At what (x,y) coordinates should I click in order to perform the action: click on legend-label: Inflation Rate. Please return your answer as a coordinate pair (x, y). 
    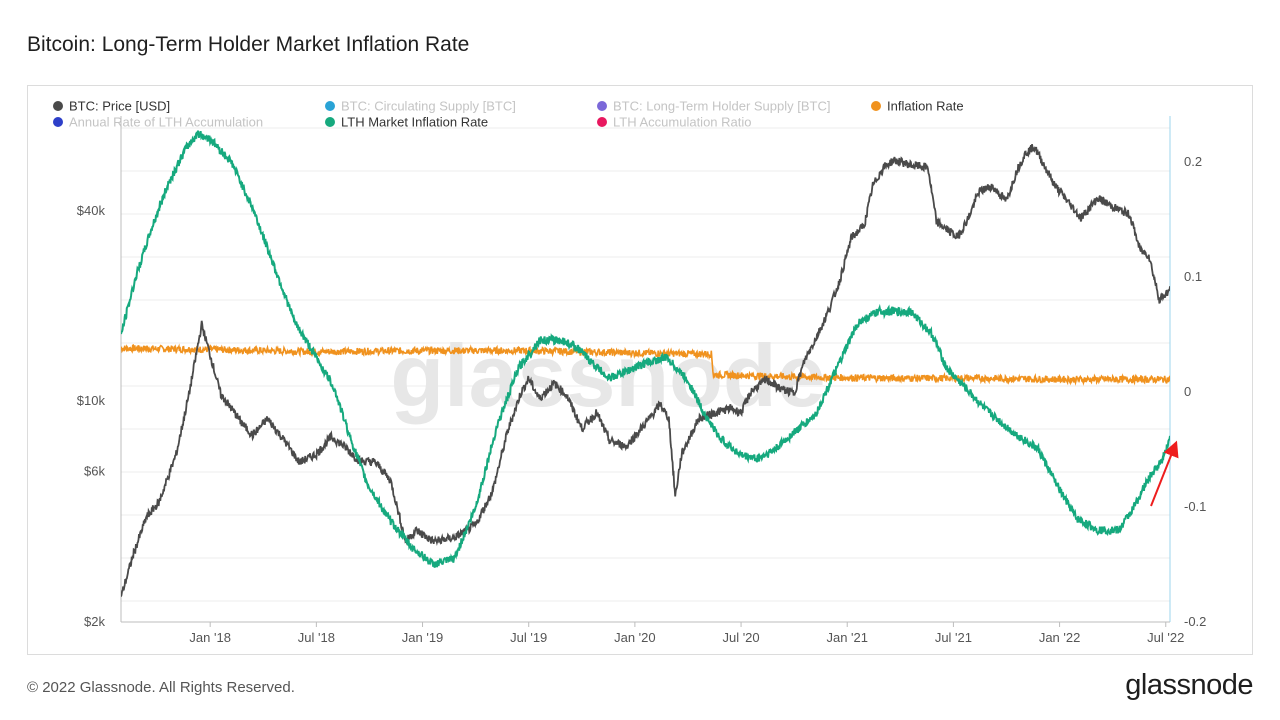
    Looking at the image, I should click on (925, 106).